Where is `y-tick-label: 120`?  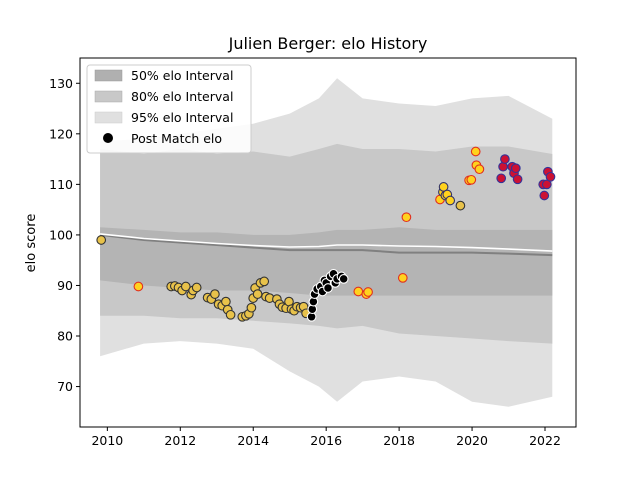
y-tick-label: 120 is located at coordinates (61, 133).